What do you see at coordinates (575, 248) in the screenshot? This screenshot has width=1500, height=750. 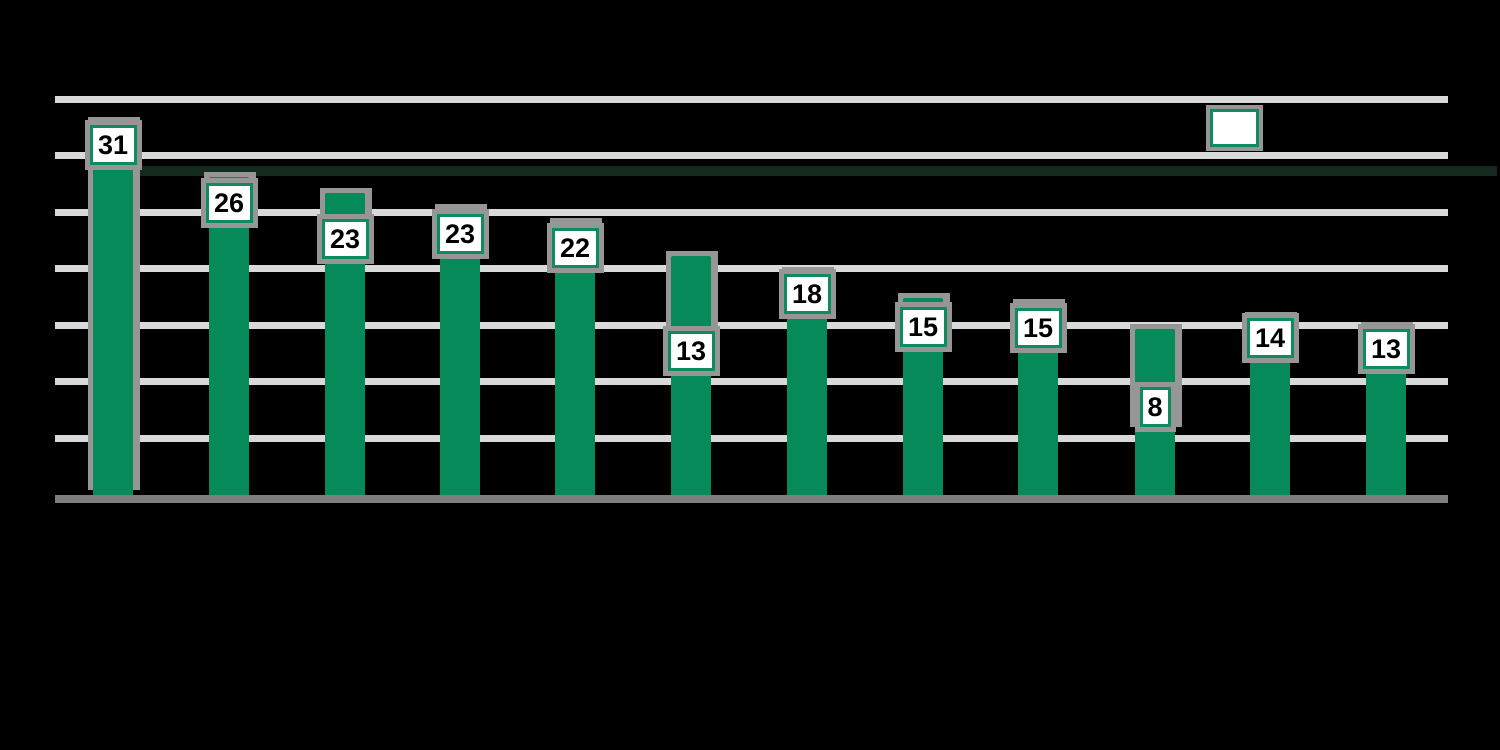 I see `bar-value-label: 22` at bounding box center [575, 248].